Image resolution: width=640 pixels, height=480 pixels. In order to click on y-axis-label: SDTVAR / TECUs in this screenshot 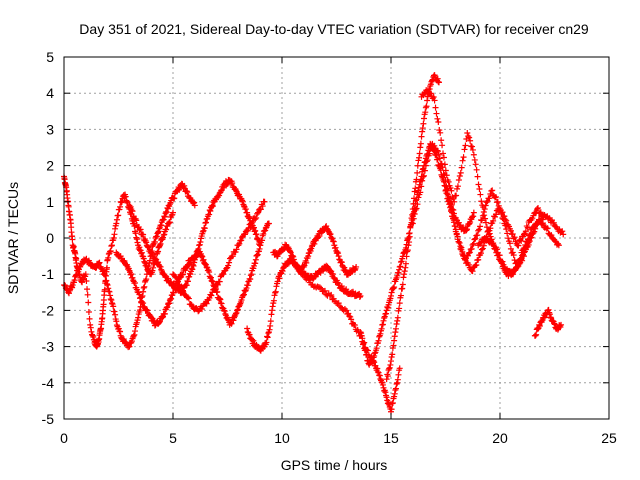, I will do `click(13, 238)`.